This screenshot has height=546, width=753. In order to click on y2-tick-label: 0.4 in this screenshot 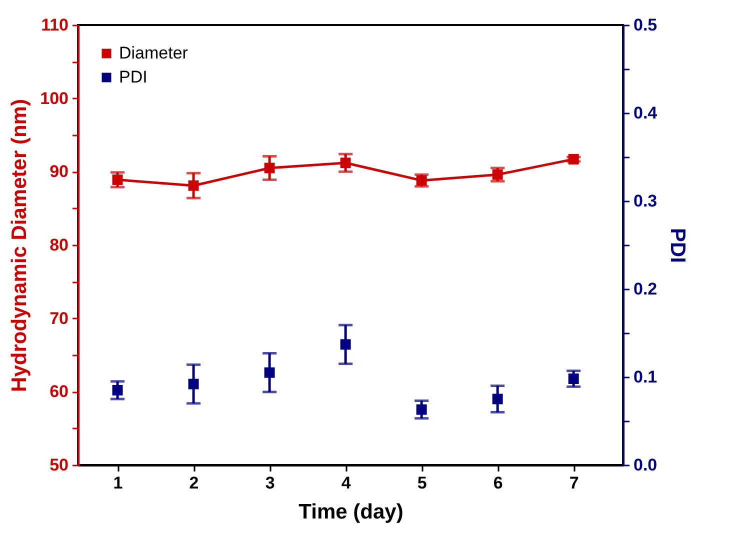, I will do `click(646, 113)`.